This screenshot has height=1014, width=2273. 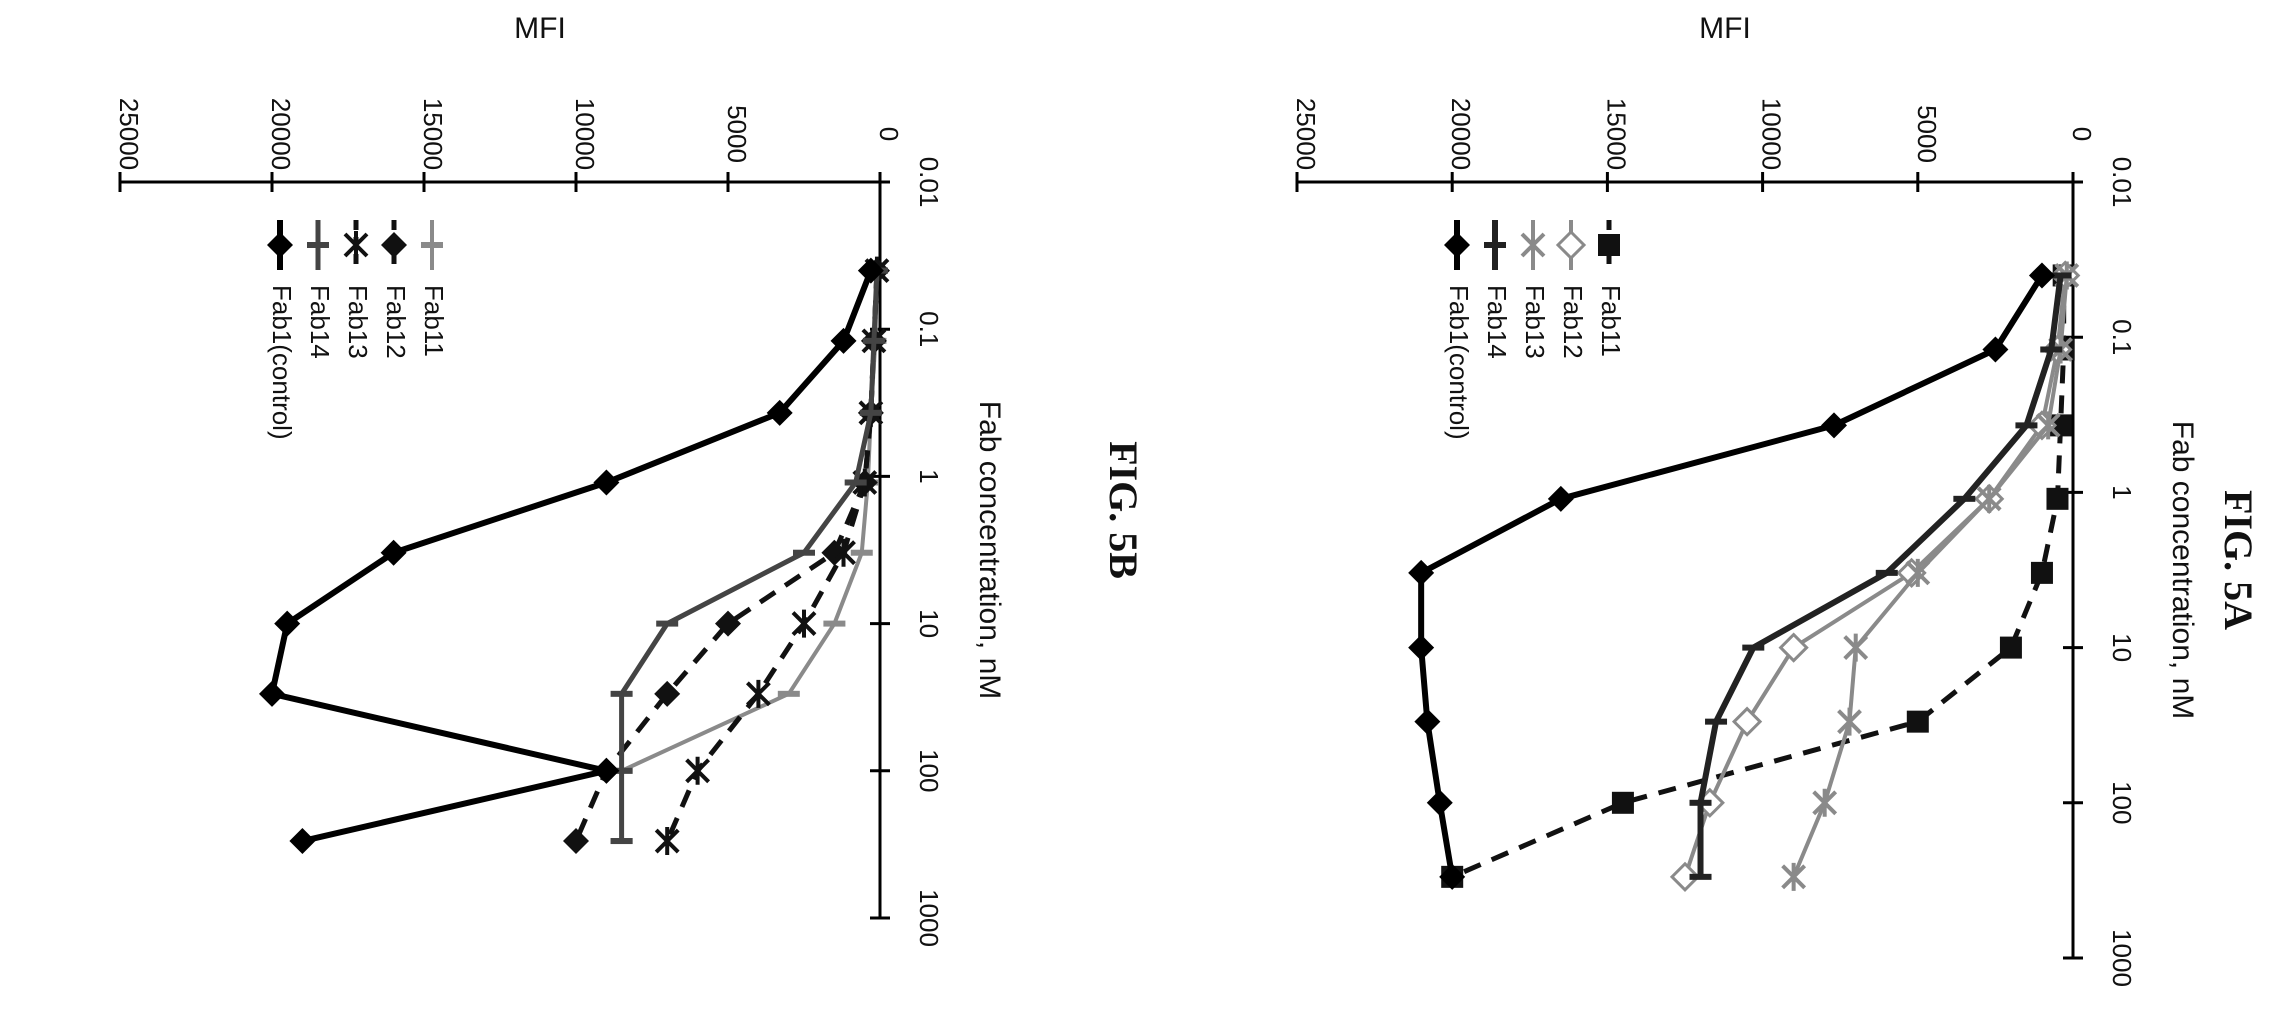 I want to click on fig-5a-legend-label: Fab12, so click(x=1573, y=322).